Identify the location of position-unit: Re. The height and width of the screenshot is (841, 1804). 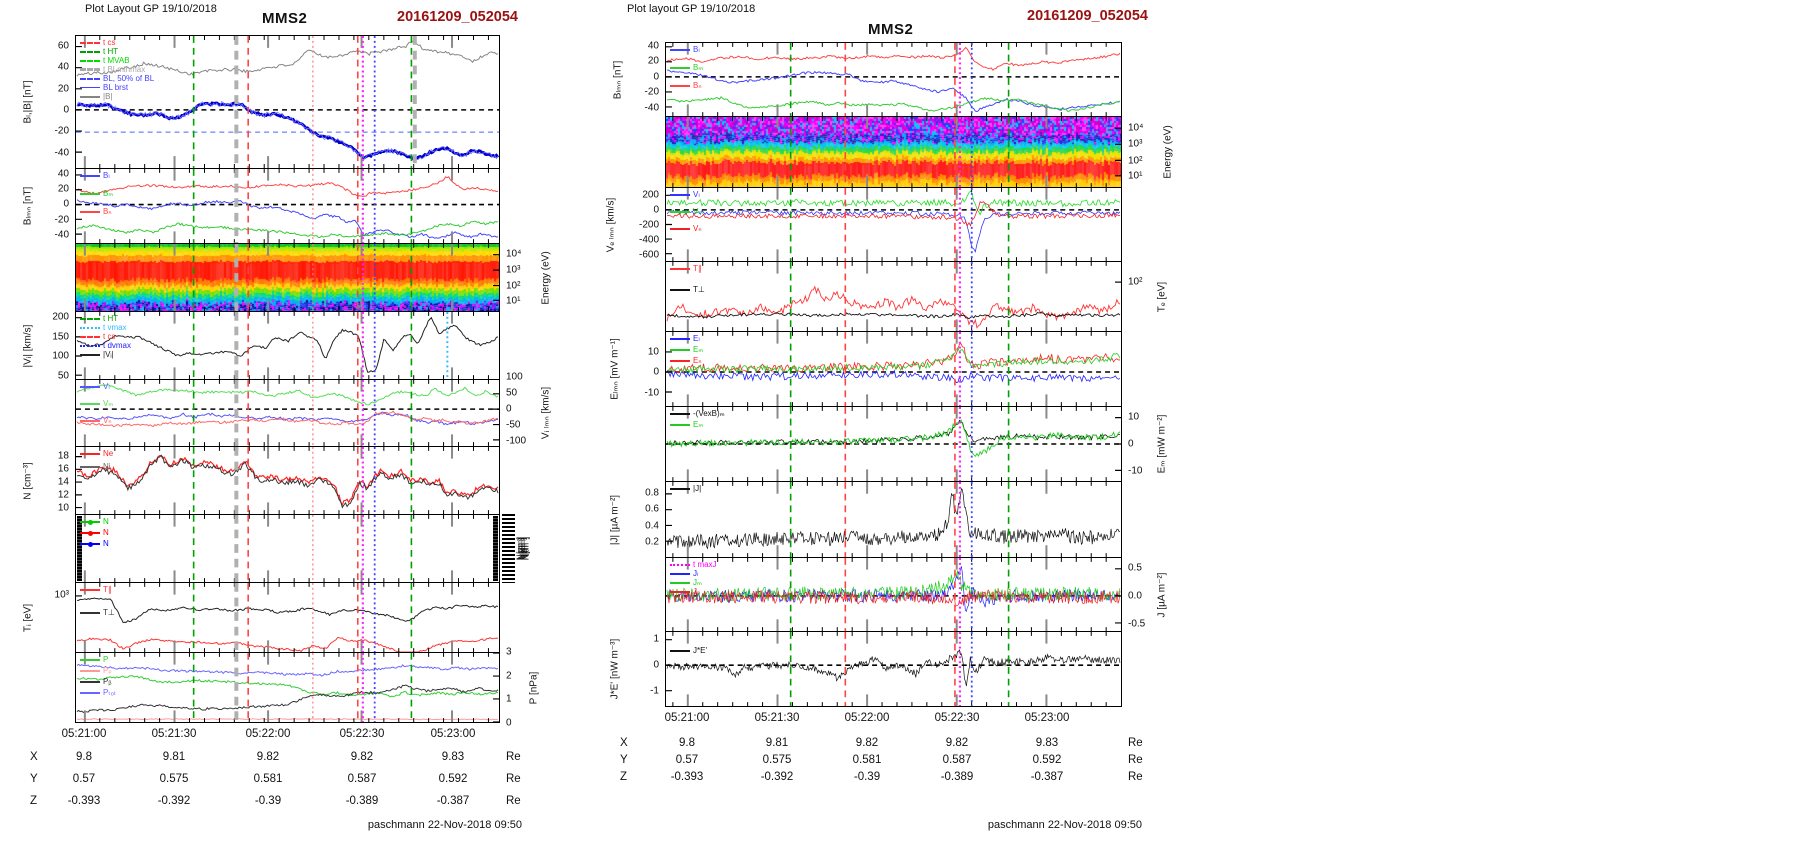
(1135, 743).